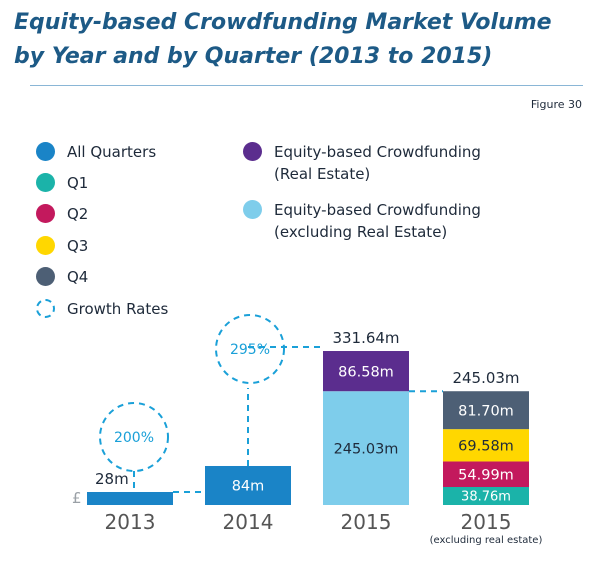 The height and width of the screenshot is (563, 600). Describe the element at coordinates (130, 522) in the screenshot. I see `x-tick-label-0: 2013` at that location.